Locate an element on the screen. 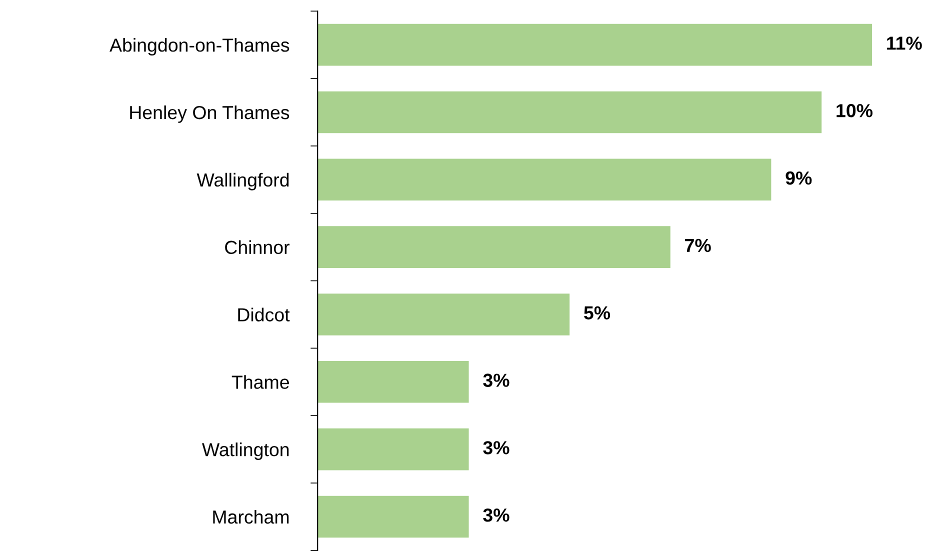 This screenshot has height=556, width=948. y-tick-label: Marcham is located at coordinates (251, 517).